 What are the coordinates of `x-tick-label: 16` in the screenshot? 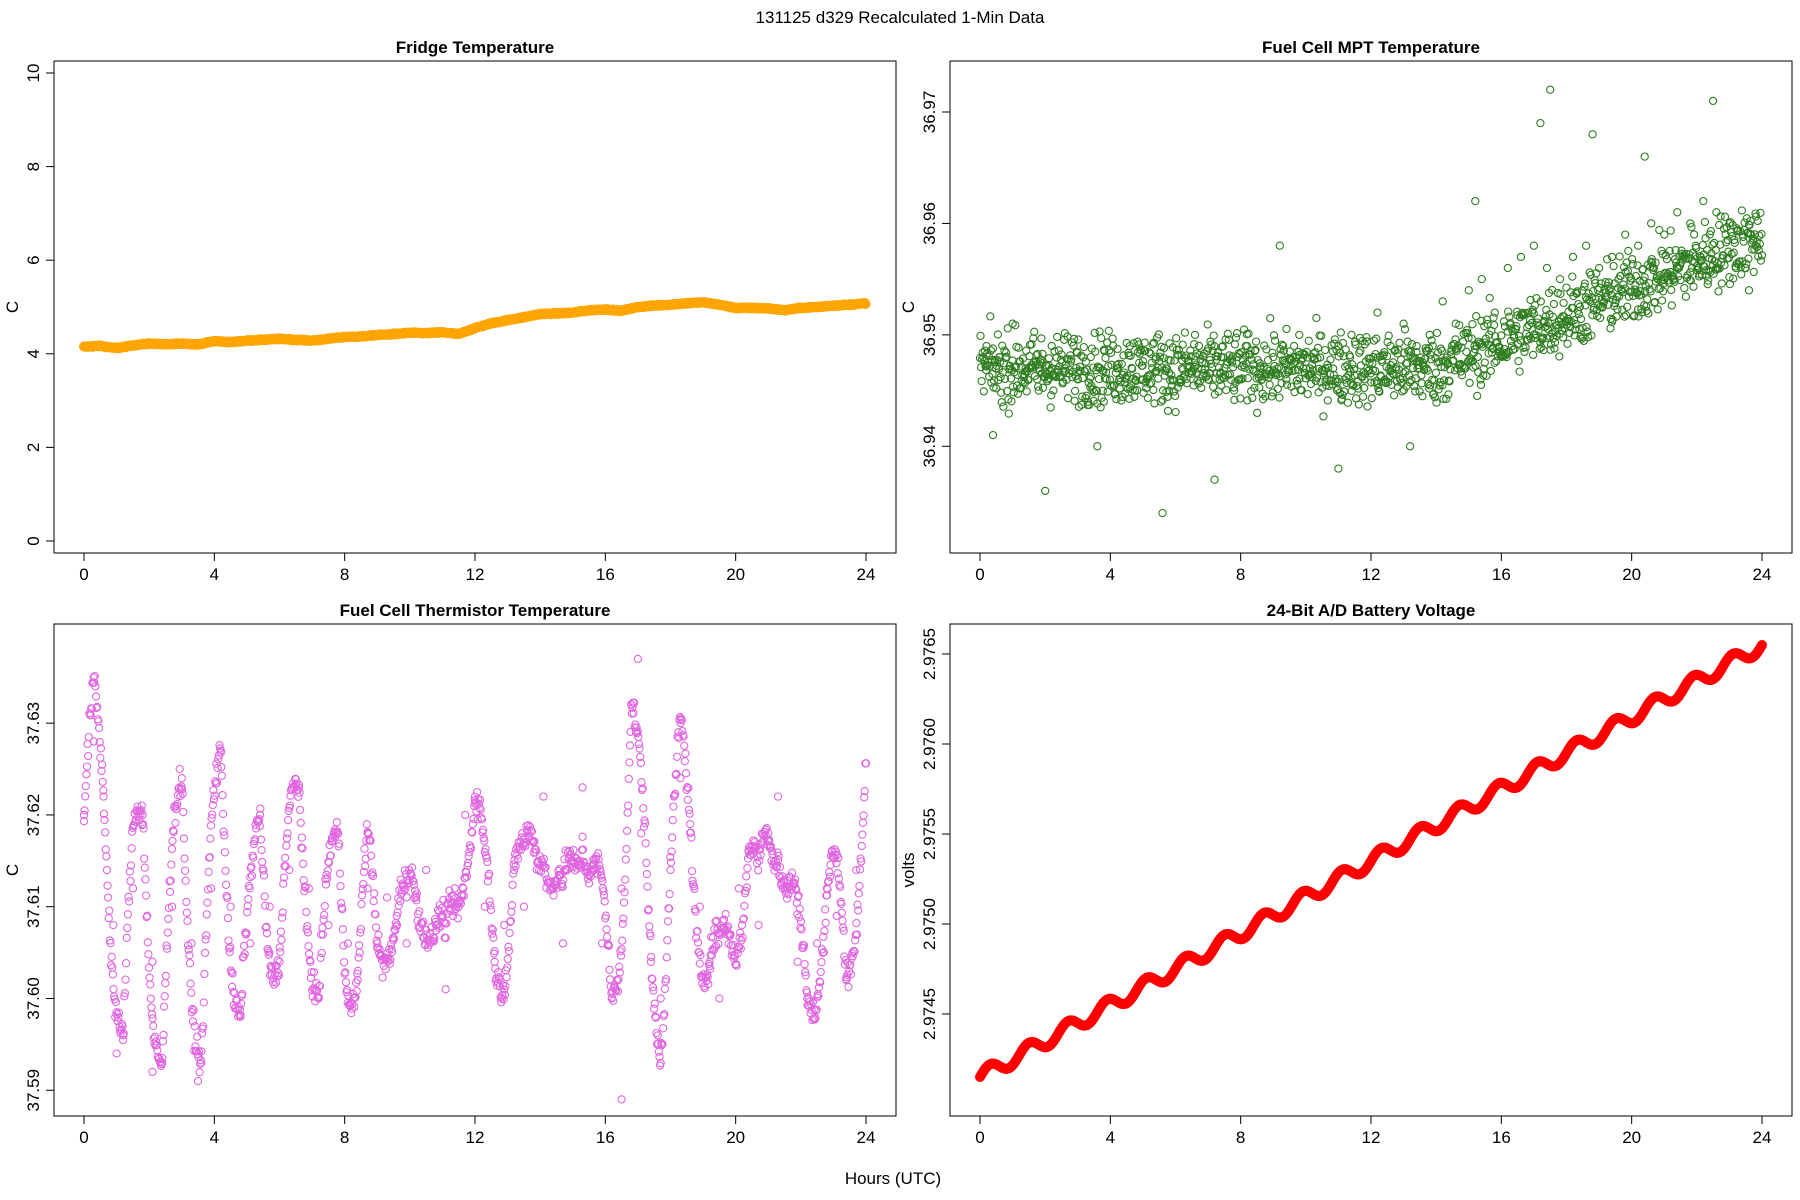 It's located at (1501, 1137).